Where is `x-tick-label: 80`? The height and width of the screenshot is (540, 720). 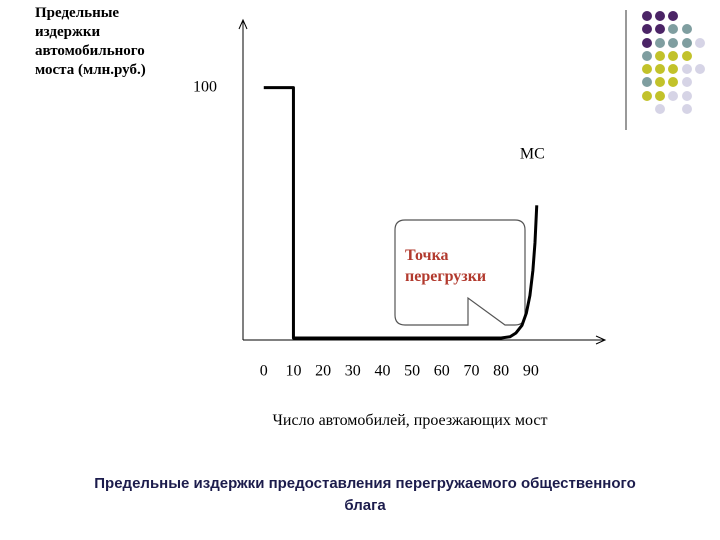
x-tick-label: 80 is located at coordinates (501, 371).